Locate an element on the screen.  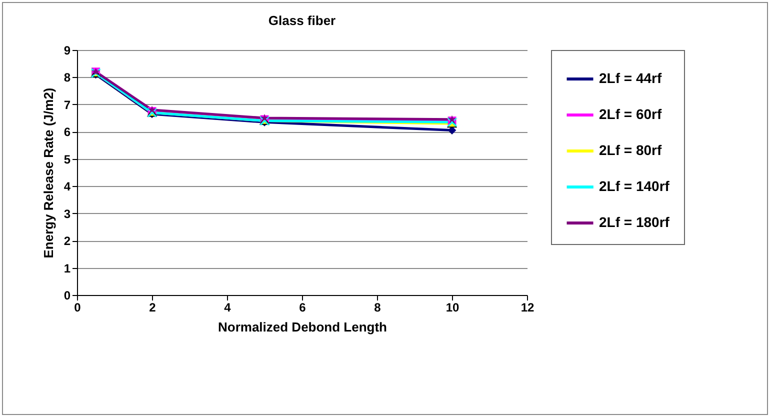
y-tick-label: 2 is located at coordinates (67, 241).